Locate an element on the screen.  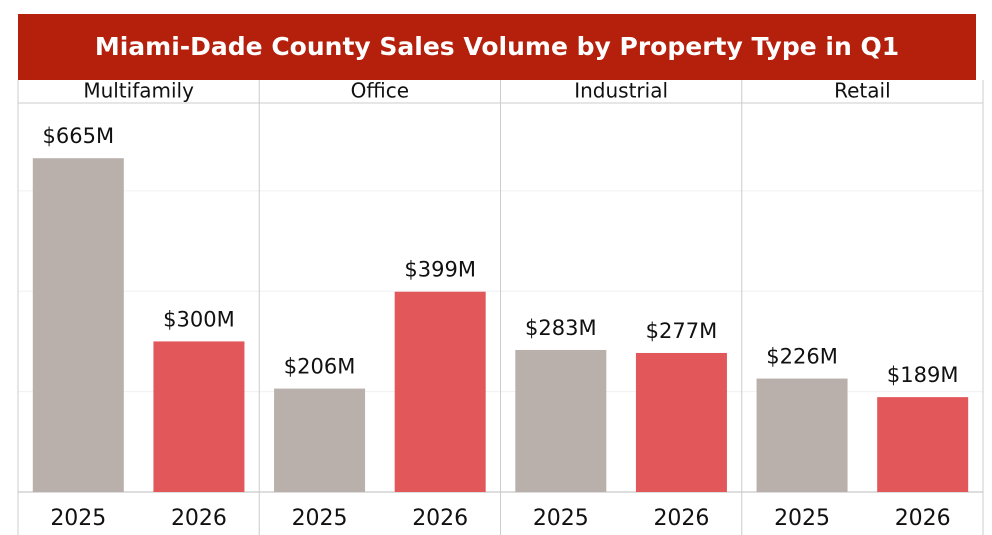
value-label: $283M is located at coordinates (561, 328).